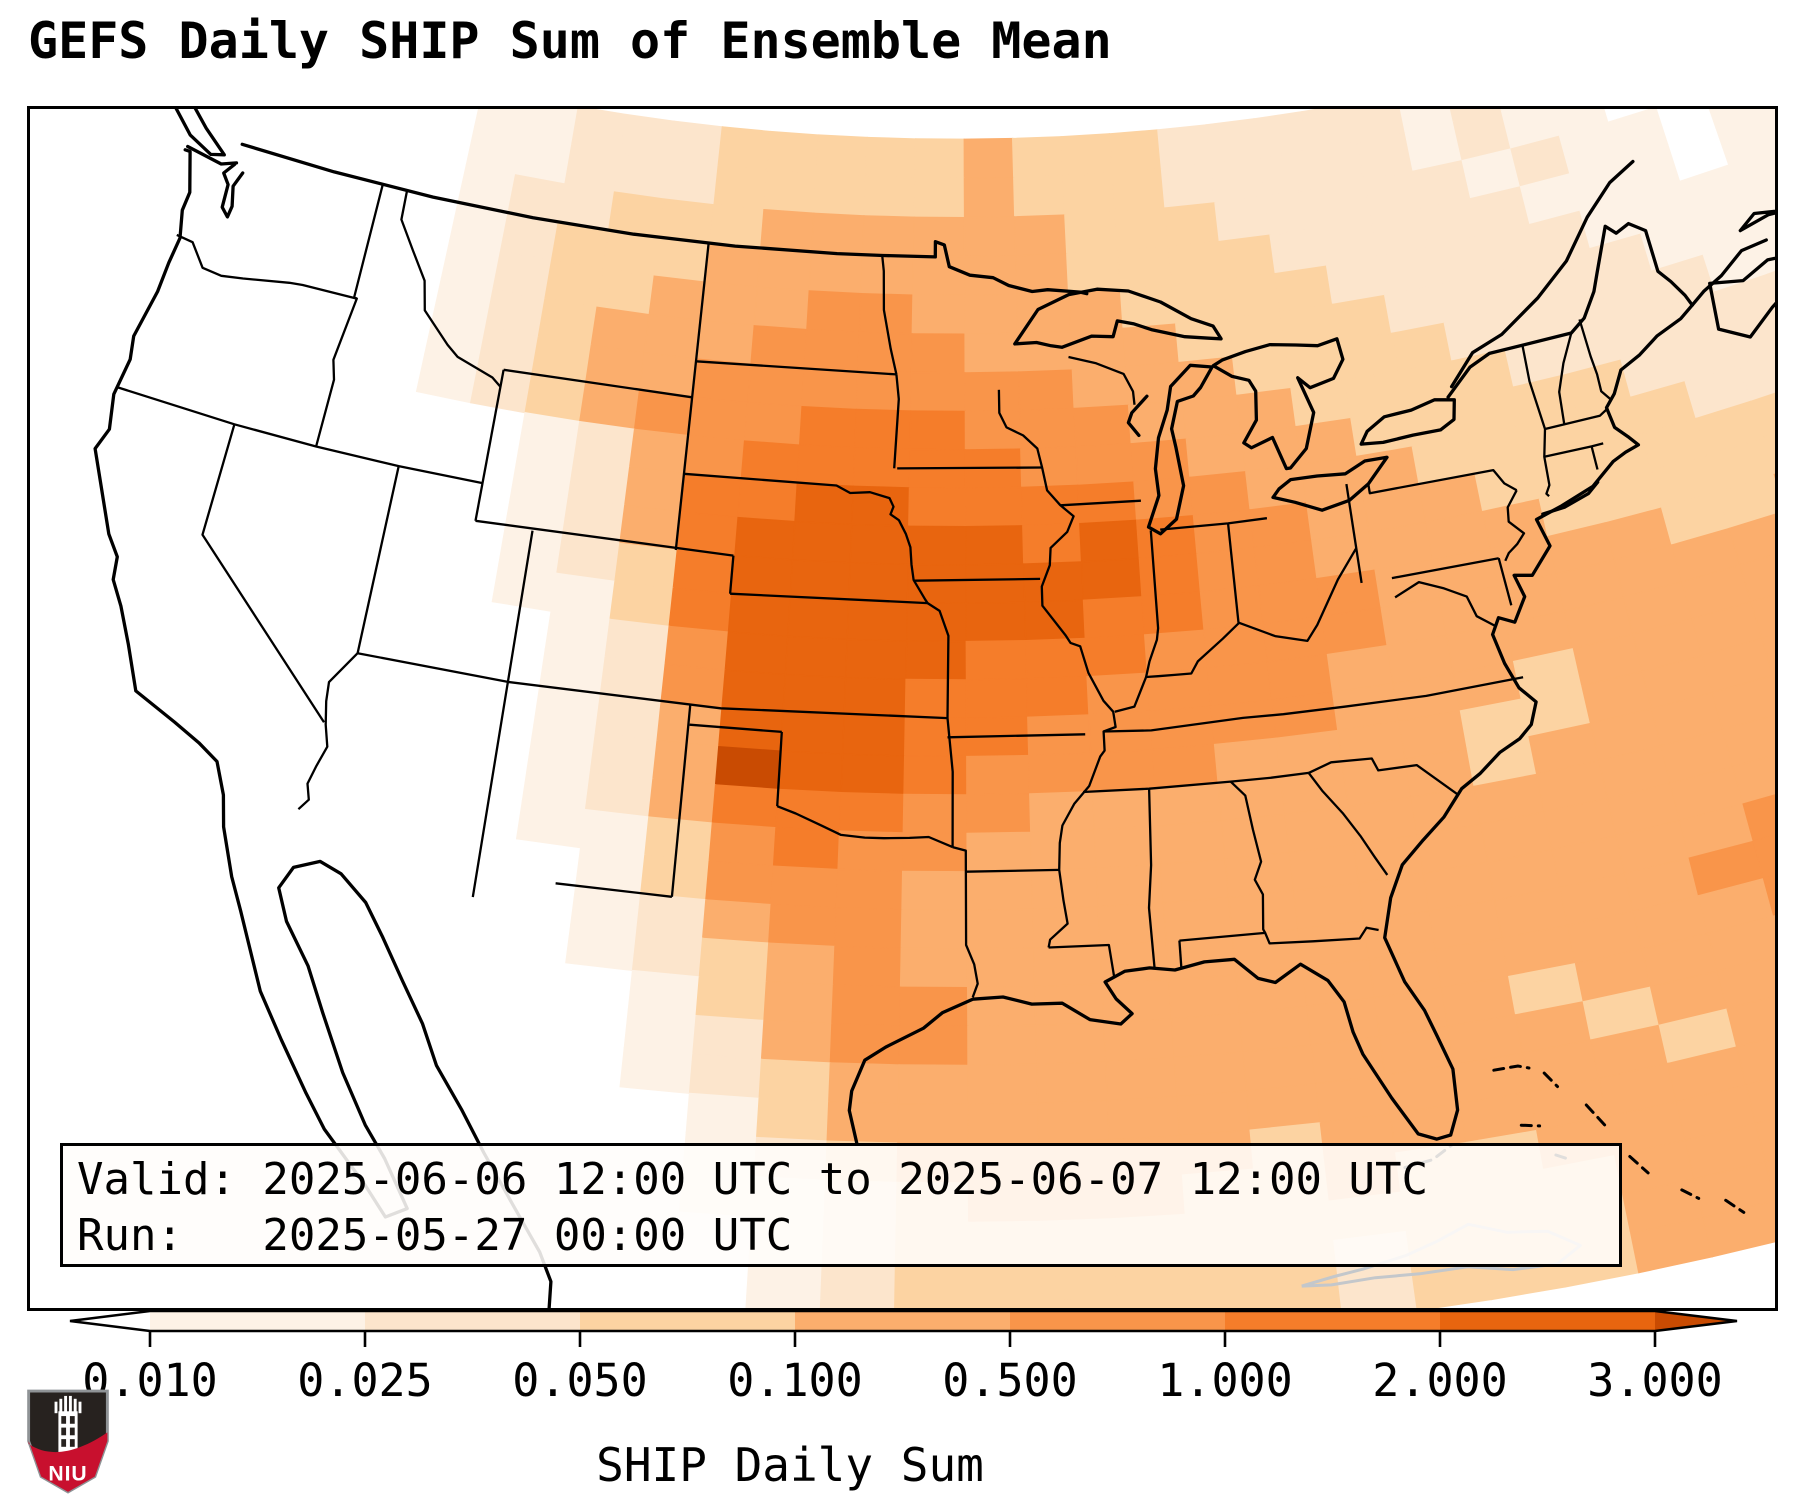 The height and width of the screenshot is (1500, 1803). Describe the element at coordinates (903, 1328) in the screenshot. I see `colorbar` at that location.